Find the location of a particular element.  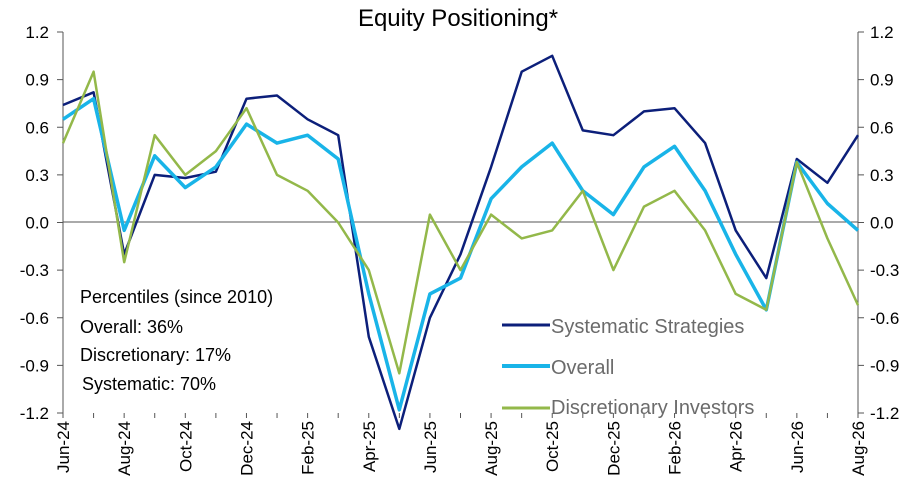

xtick-label-7: Aug-25 is located at coordinates (491, 448).